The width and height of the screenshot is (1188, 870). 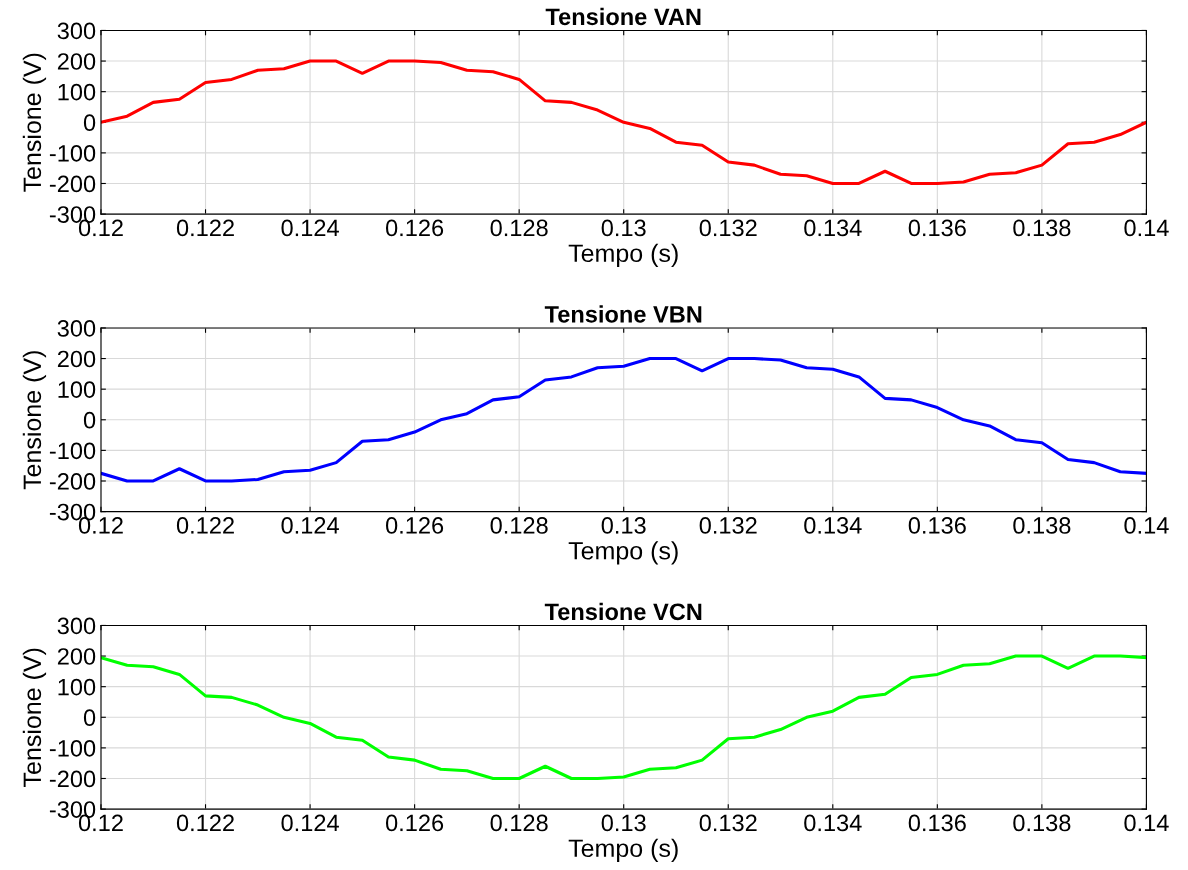 I want to click on chart-title: Tensione VBN, so click(x=623, y=314).